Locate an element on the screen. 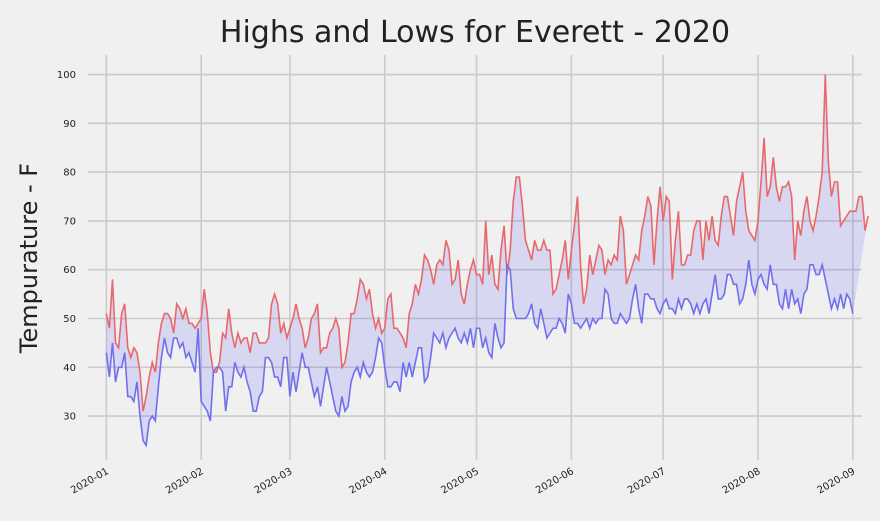  y-tick-label: 80 is located at coordinates (69, 173).